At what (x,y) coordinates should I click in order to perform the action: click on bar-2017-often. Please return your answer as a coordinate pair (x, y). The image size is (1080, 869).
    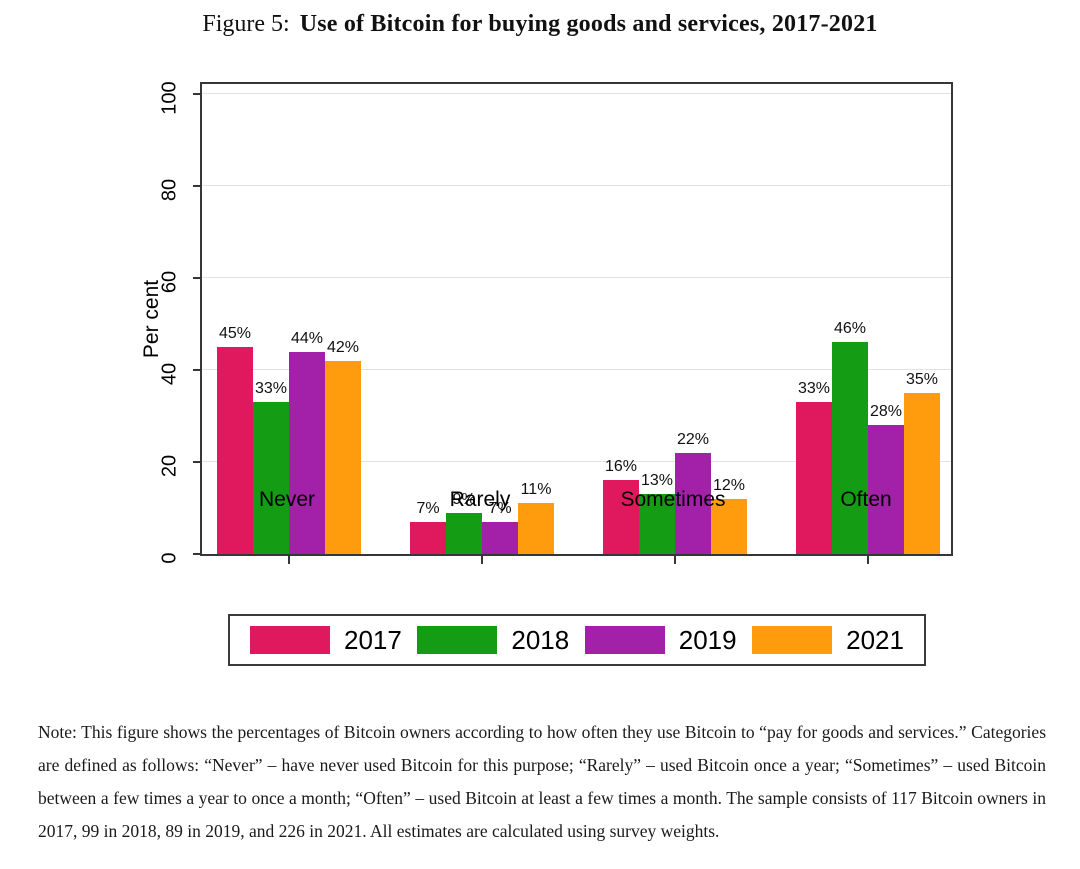
    Looking at the image, I should click on (814, 478).